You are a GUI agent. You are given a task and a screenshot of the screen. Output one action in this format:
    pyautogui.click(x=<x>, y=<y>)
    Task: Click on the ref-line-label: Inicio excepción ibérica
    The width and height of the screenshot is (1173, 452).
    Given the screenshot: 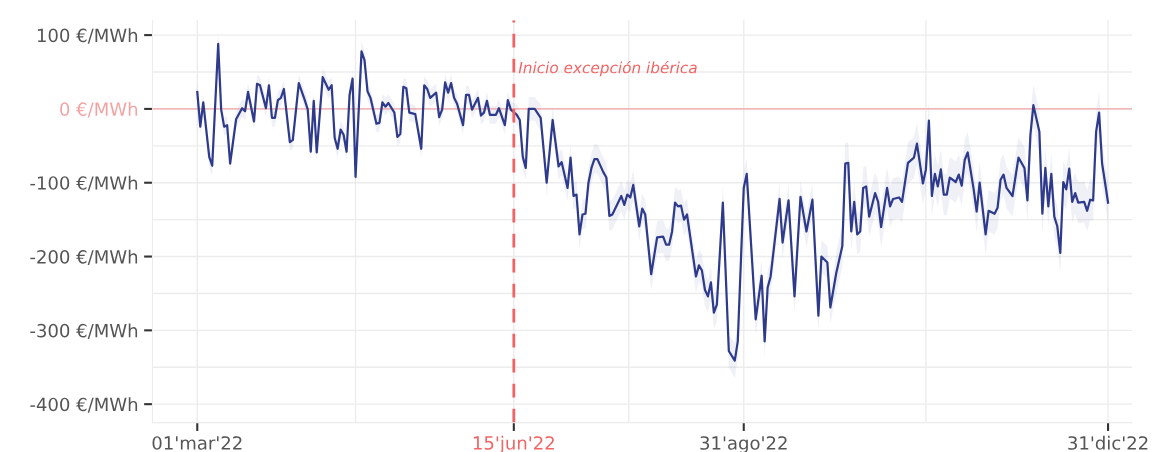 What is the action you would take?
    pyautogui.click(x=607, y=68)
    